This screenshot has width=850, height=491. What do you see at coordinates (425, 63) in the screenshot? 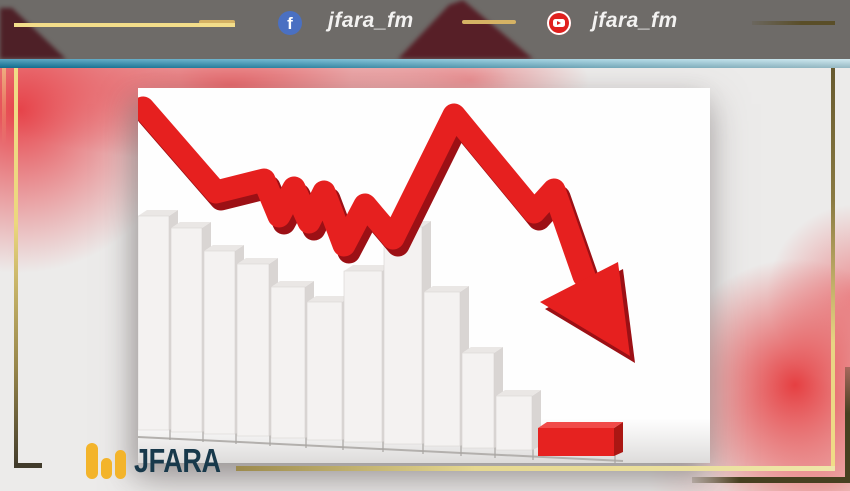
I see `teal-divider` at bounding box center [425, 63].